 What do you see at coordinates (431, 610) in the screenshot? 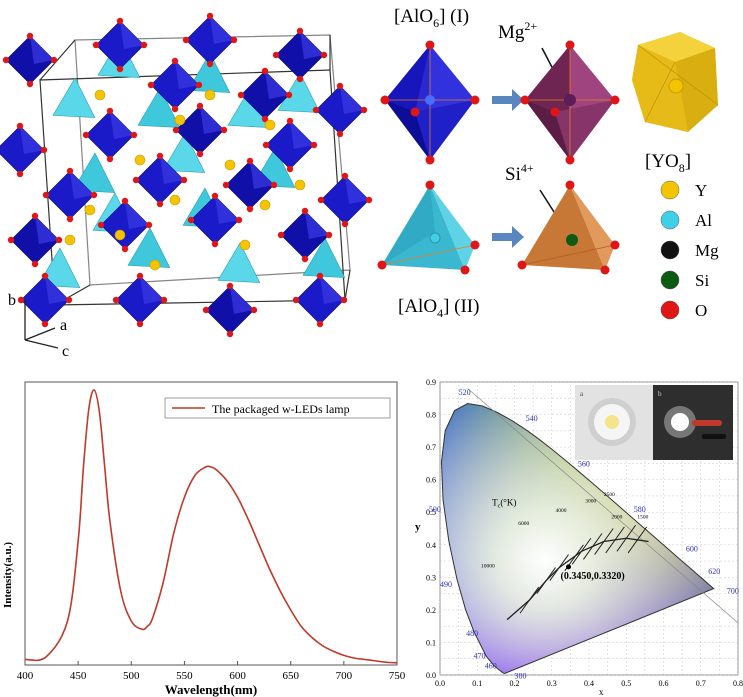
I see `cie-y-tick-label: 0.2` at bounding box center [431, 610].